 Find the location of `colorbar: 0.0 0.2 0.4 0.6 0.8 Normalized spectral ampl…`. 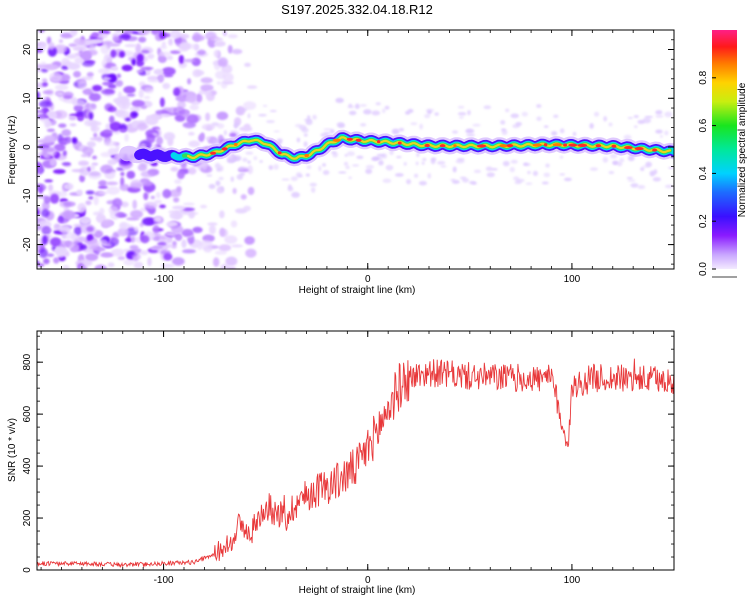

colorbar: 0.0 0.2 0.4 0.6 0.8 Normalized spectral ampl… is located at coordinates (723, 154).